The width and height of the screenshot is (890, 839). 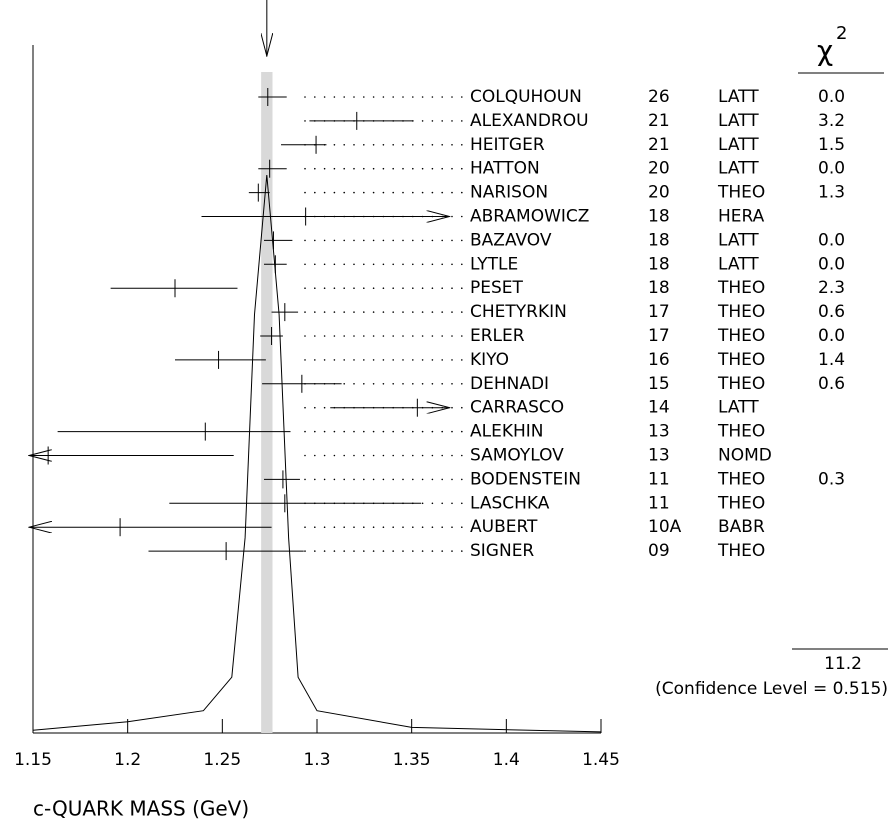 What do you see at coordinates (517, 456) in the screenshot?
I see `measurement-name: SAMOYLOV` at bounding box center [517, 456].